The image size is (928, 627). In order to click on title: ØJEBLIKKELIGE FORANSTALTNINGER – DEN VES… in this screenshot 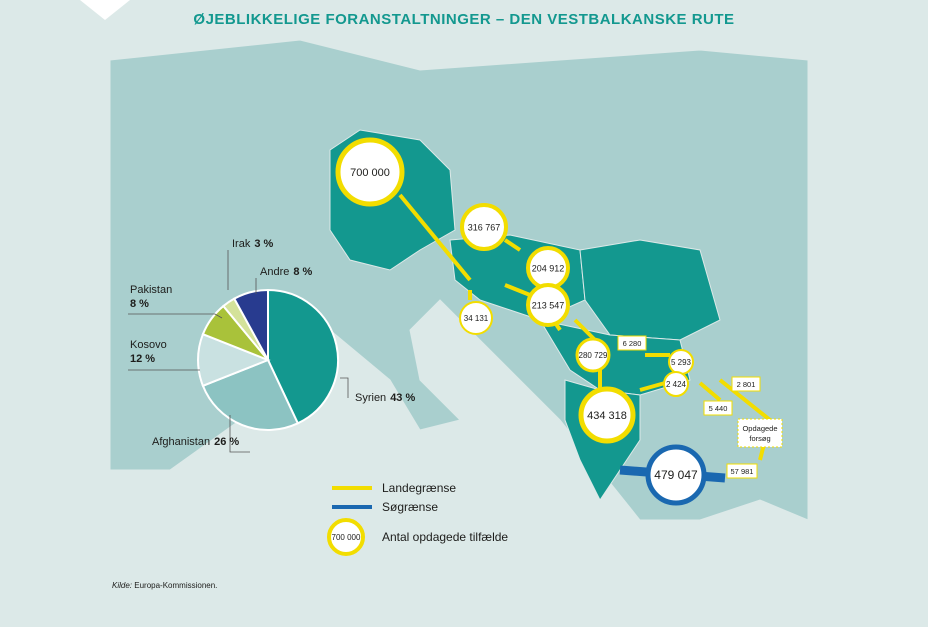, I will do `click(463, 19)`.